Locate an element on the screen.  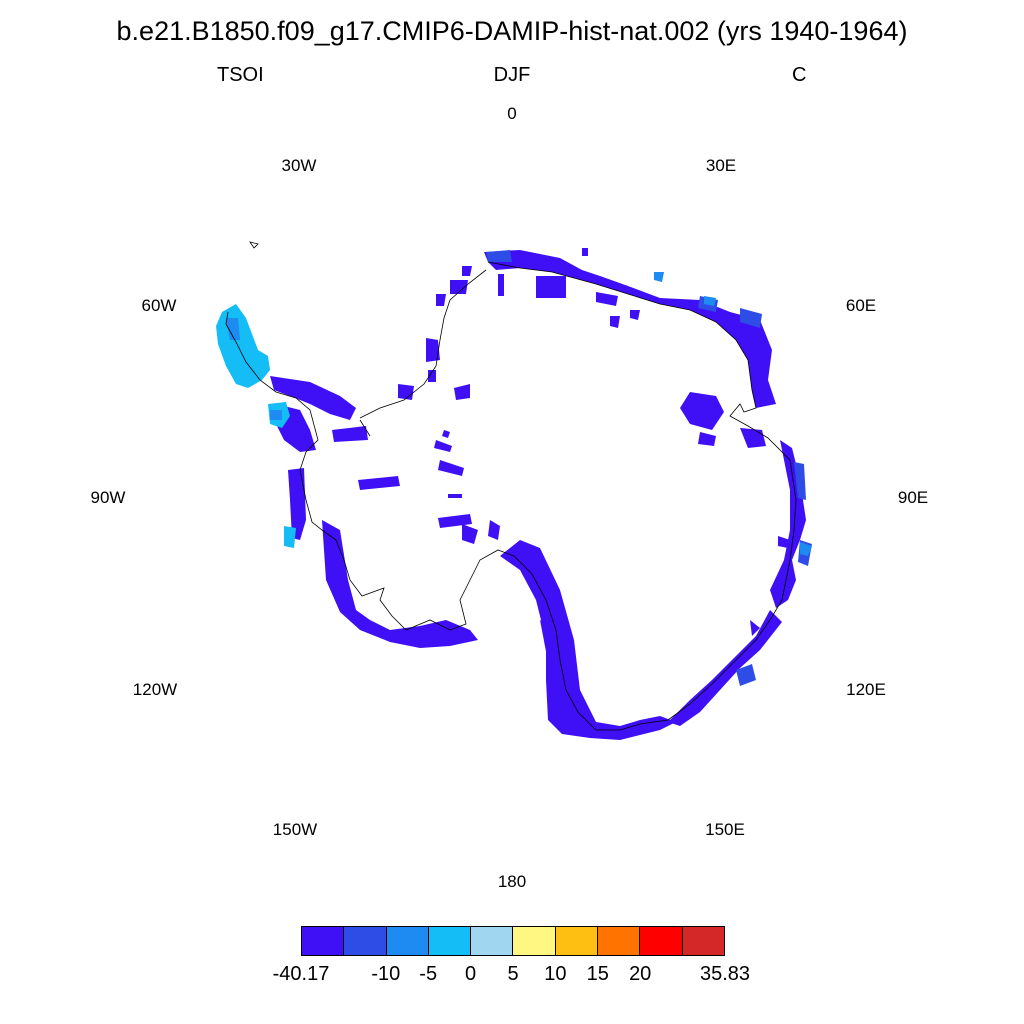
colorbar-label-2: -5 is located at coordinates (428, 974).